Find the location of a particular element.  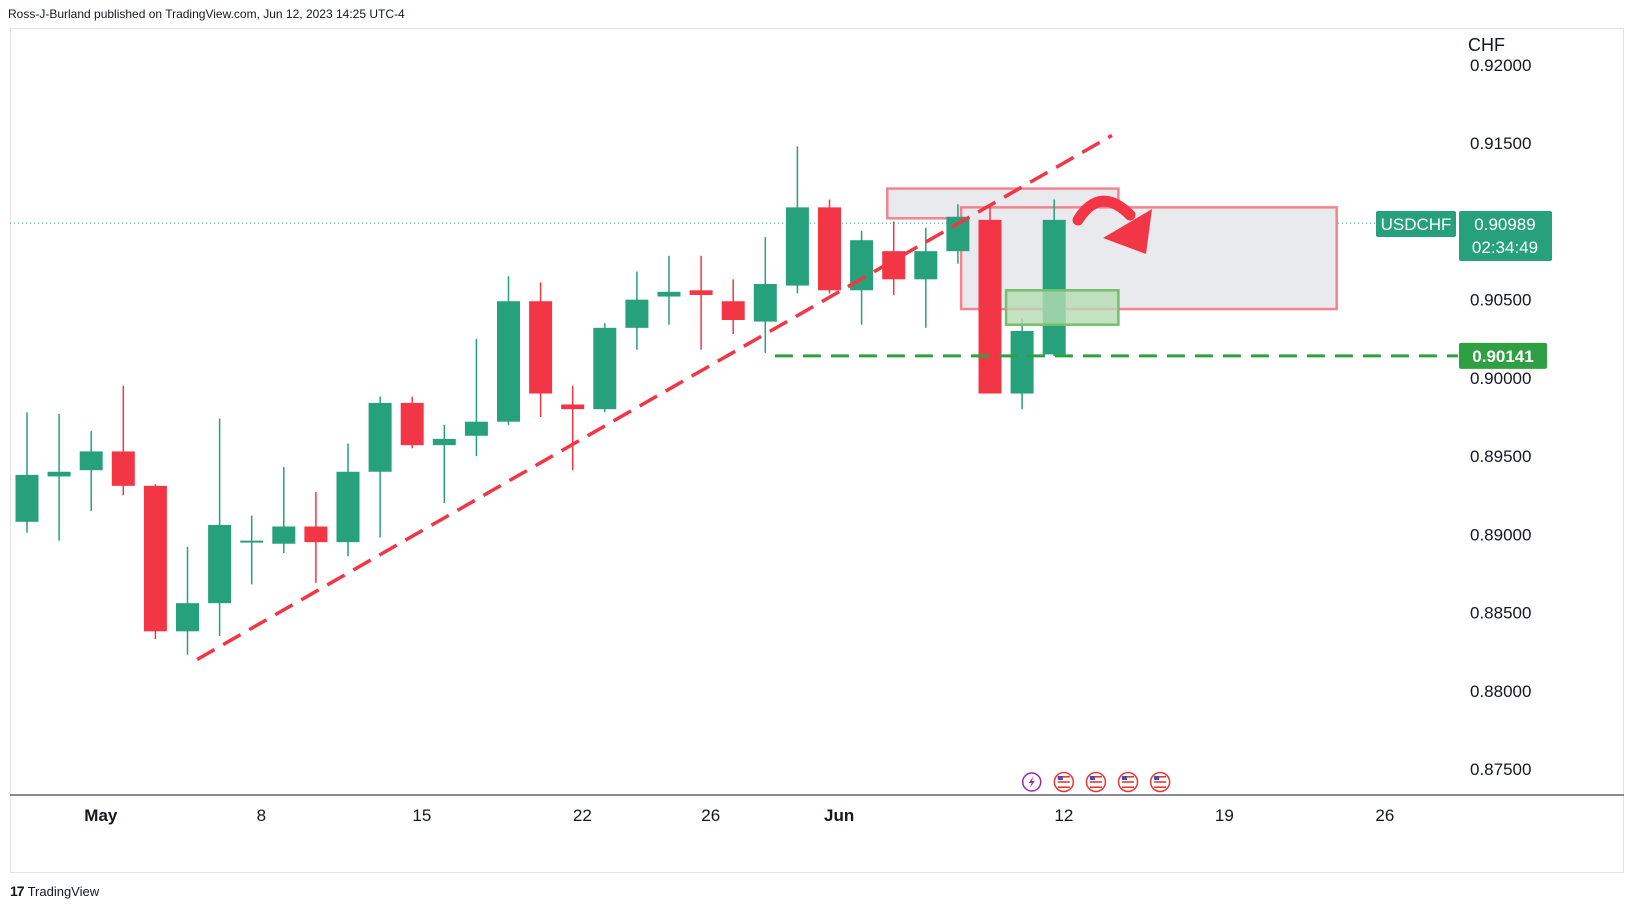

time-tick-label: 12 is located at coordinates (1063, 815).